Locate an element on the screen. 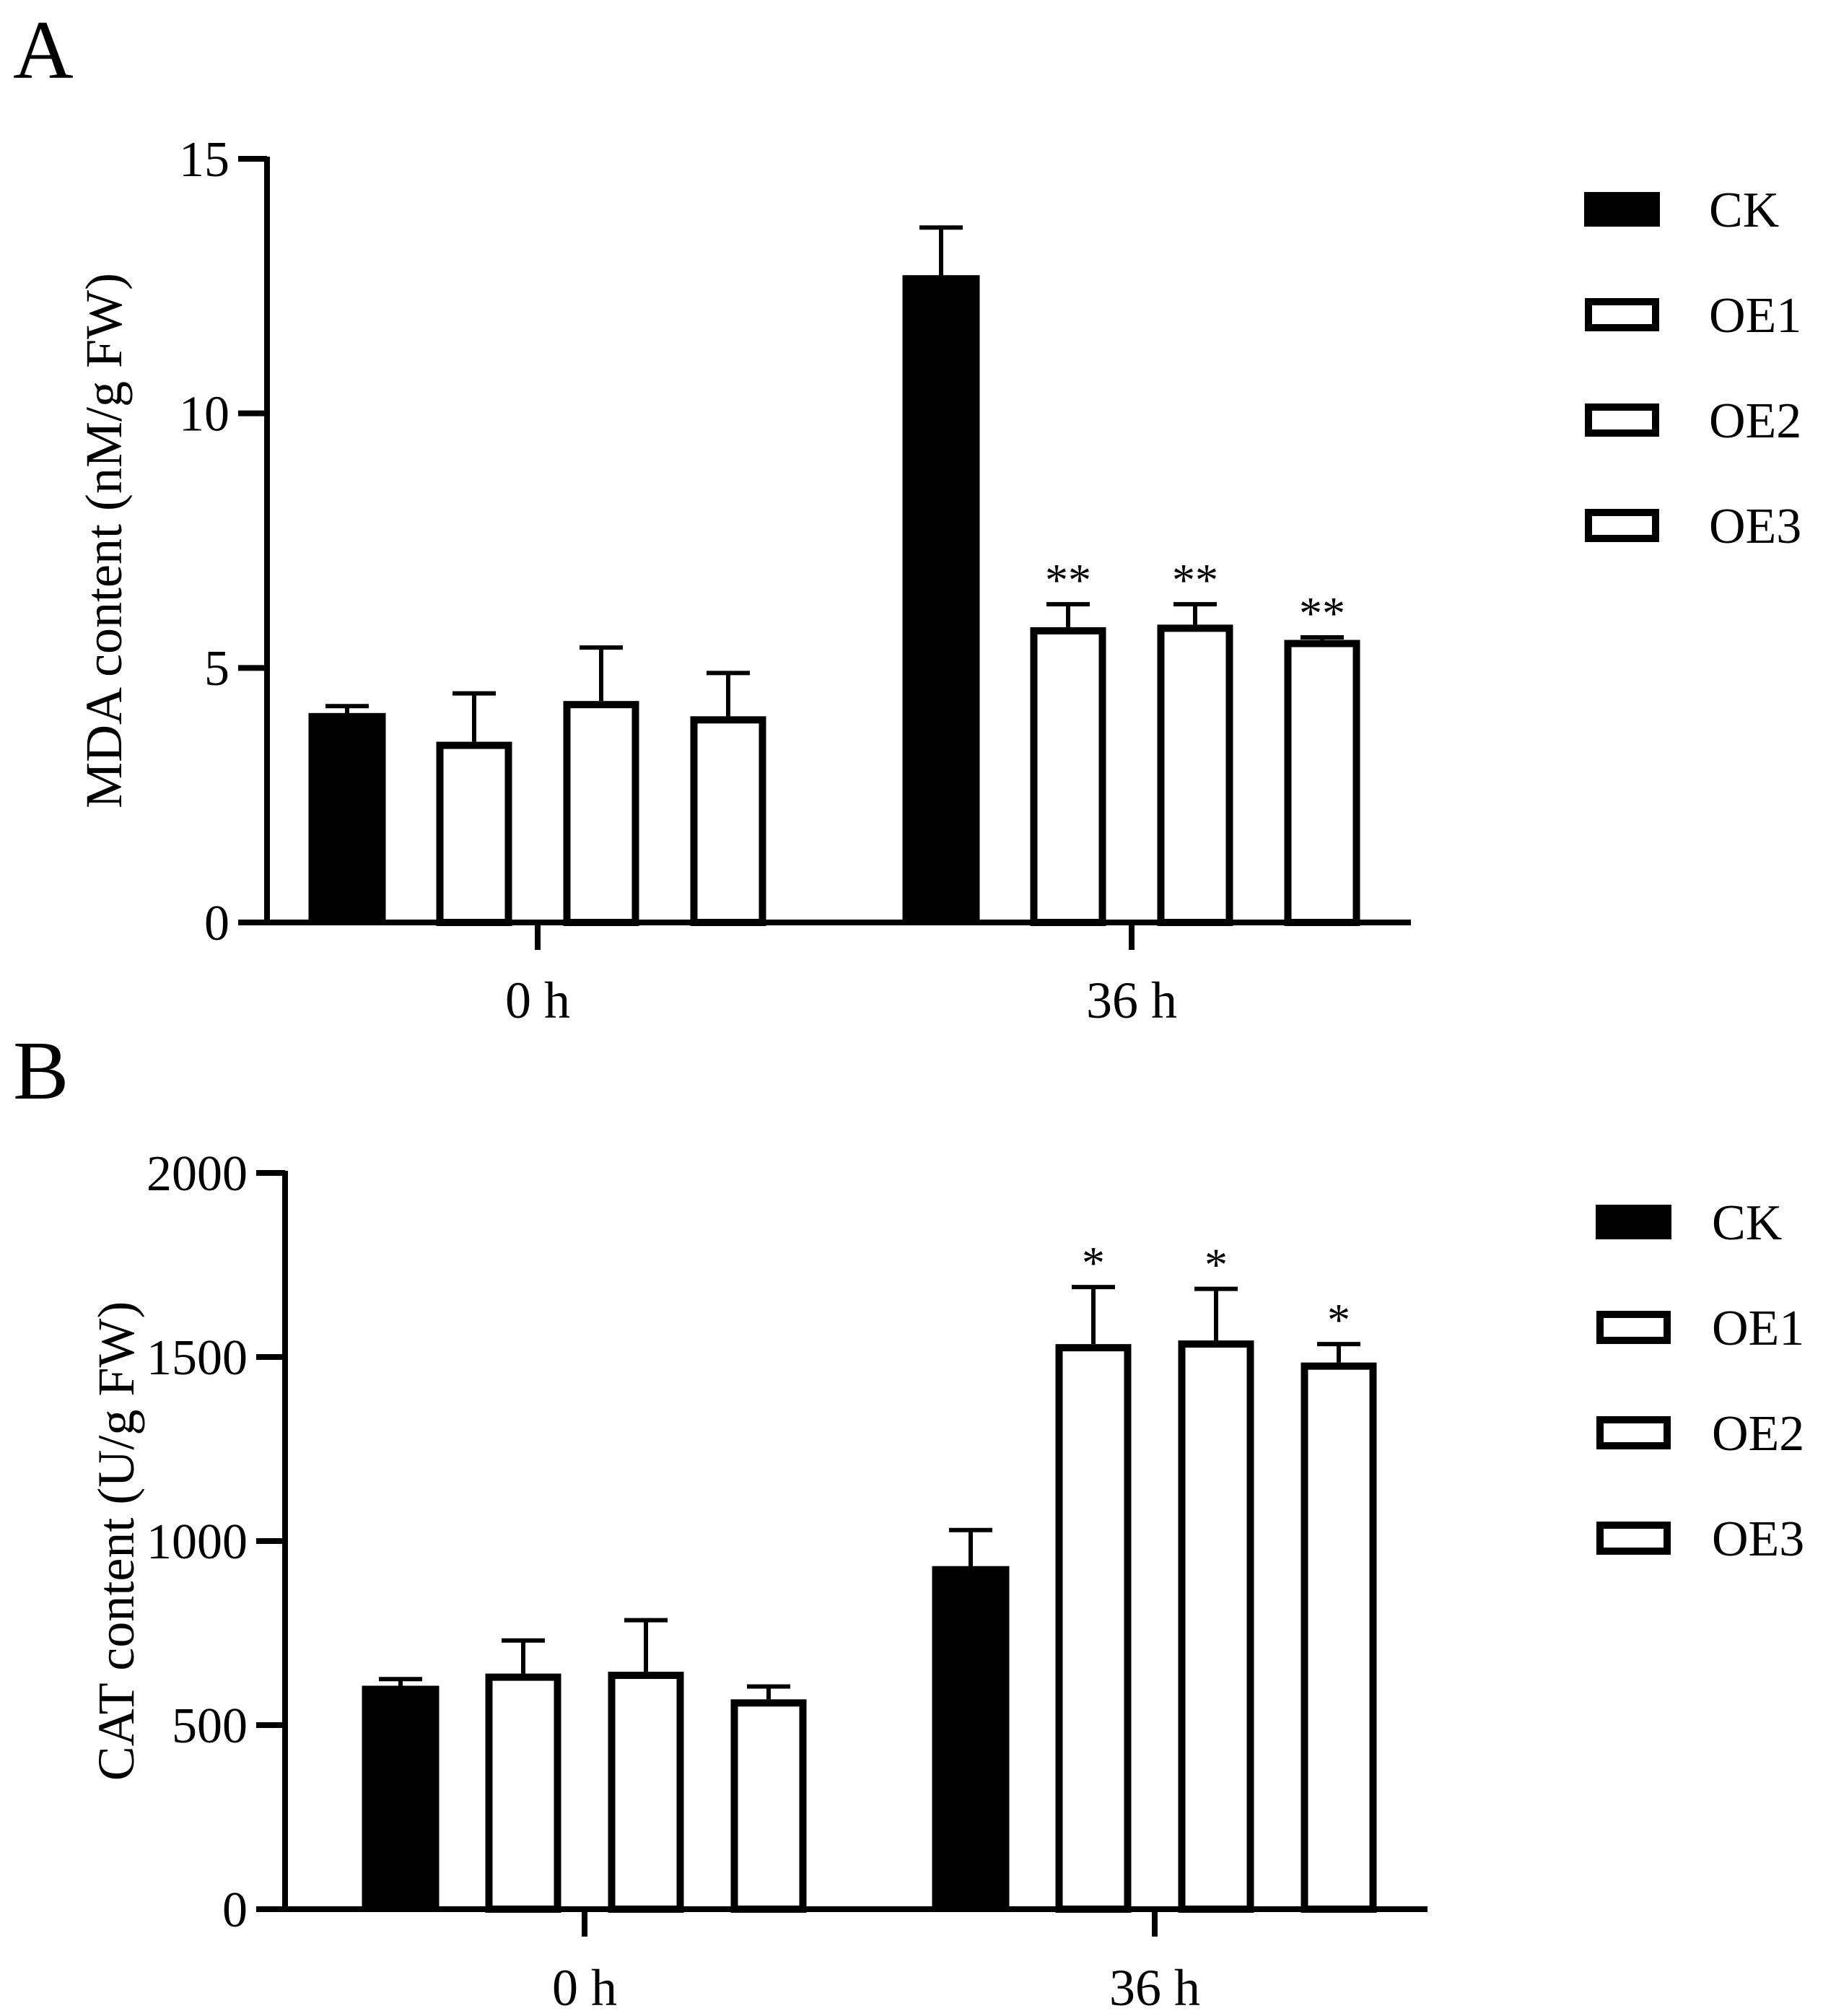 This screenshot has width=1836, height=2016. y-axis-title: CAT content (U/g FW) is located at coordinates (116, 1541).